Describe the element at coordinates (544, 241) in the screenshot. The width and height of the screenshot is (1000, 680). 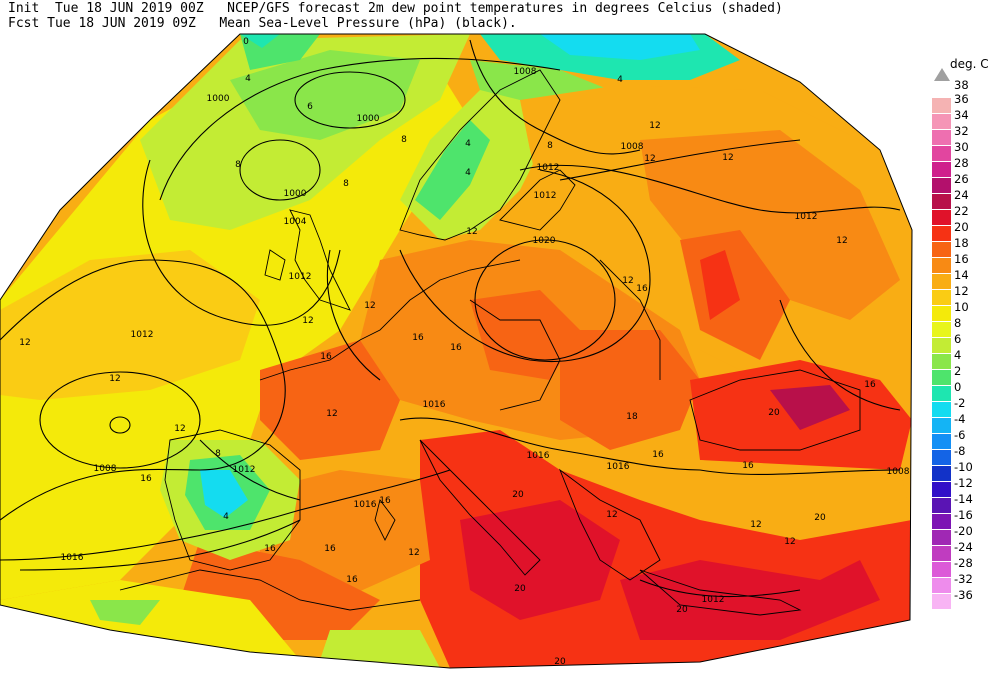
I see `isobar-label: 1020` at that location.